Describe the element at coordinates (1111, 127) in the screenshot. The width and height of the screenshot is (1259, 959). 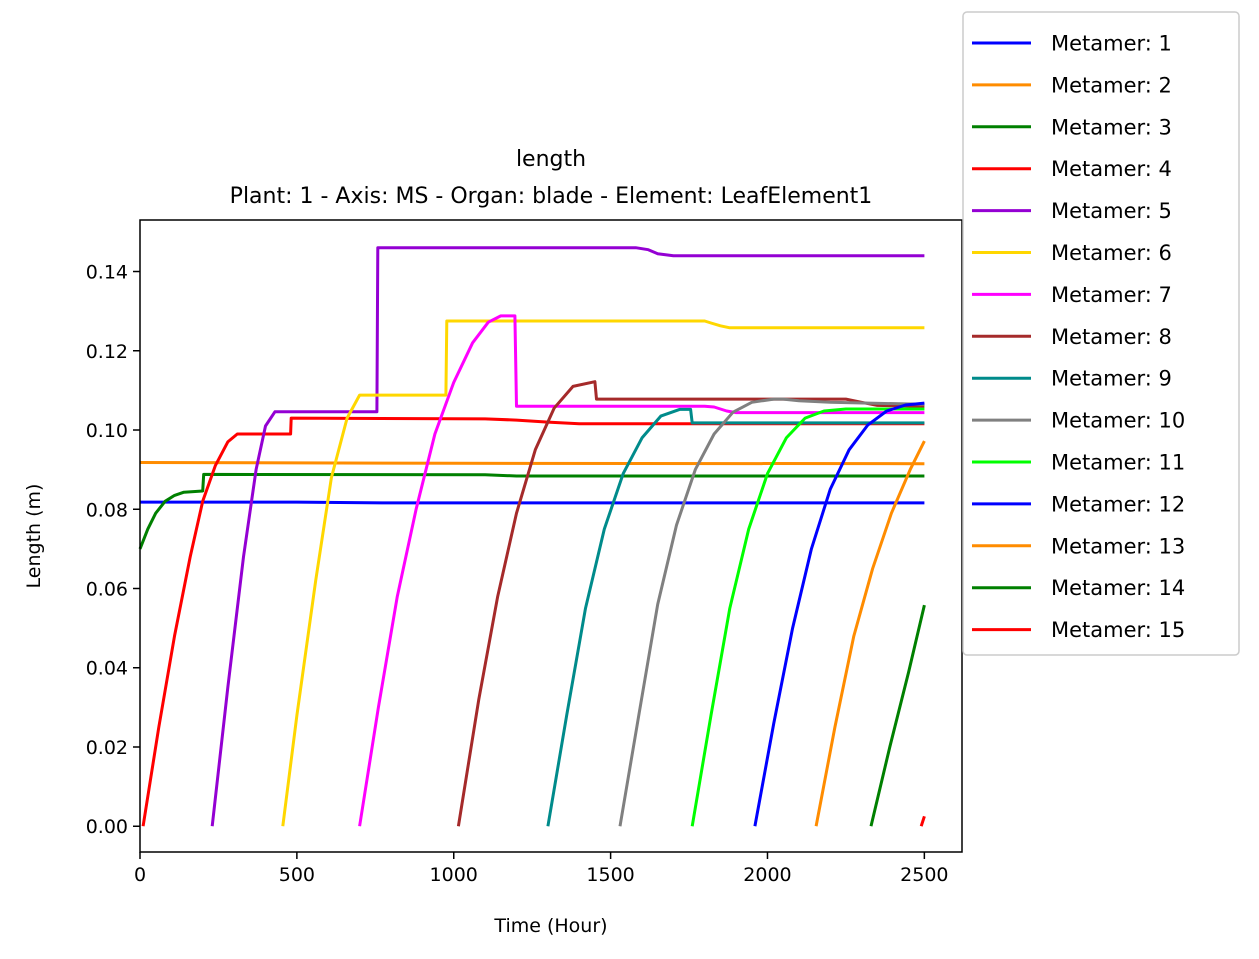
I see `legend-label: Metamer: 3` at that location.